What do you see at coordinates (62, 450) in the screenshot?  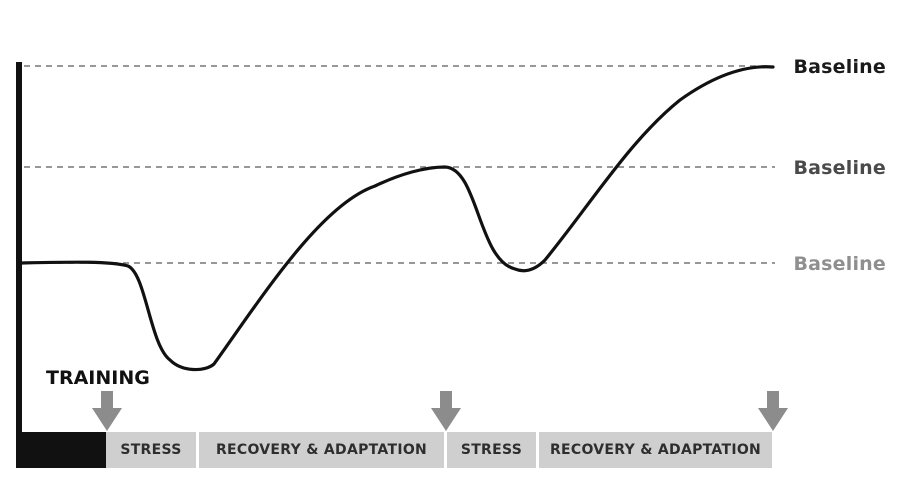 I see `training-block` at bounding box center [62, 450].